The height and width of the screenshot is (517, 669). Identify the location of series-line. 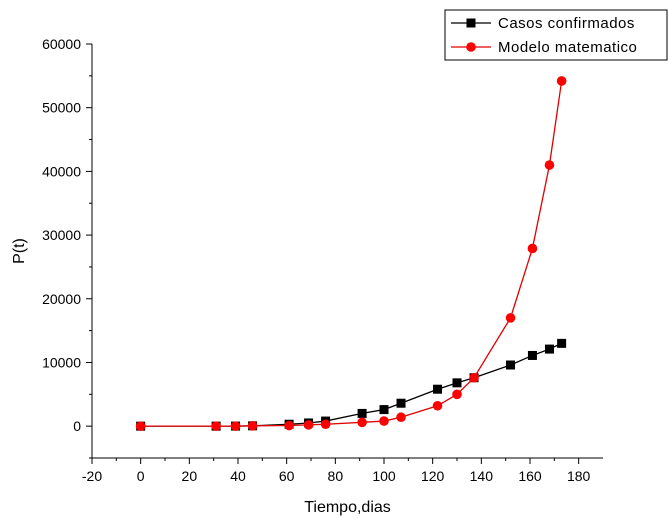
(351, 384).